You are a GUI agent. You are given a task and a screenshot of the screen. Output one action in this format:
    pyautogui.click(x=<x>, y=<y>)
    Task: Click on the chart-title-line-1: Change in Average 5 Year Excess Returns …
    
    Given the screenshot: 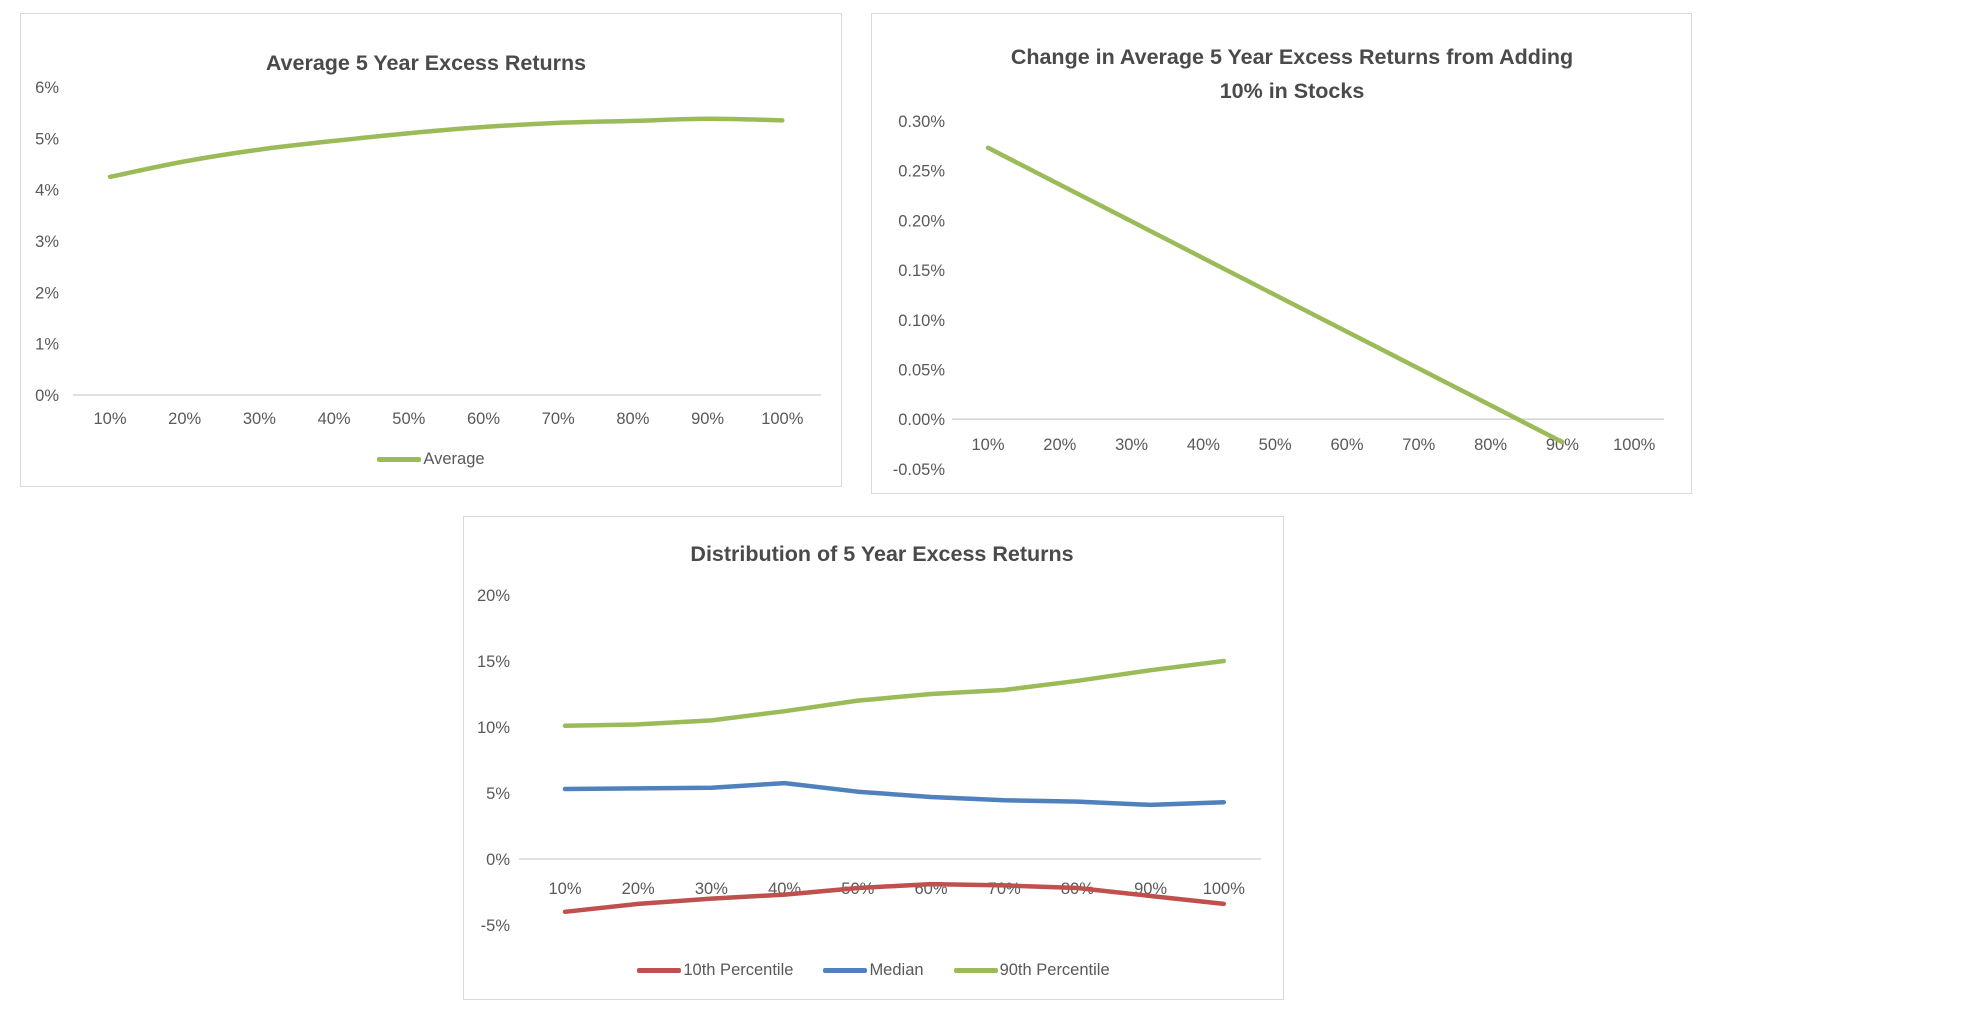 What is the action you would take?
    pyautogui.click(x=1292, y=57)
    